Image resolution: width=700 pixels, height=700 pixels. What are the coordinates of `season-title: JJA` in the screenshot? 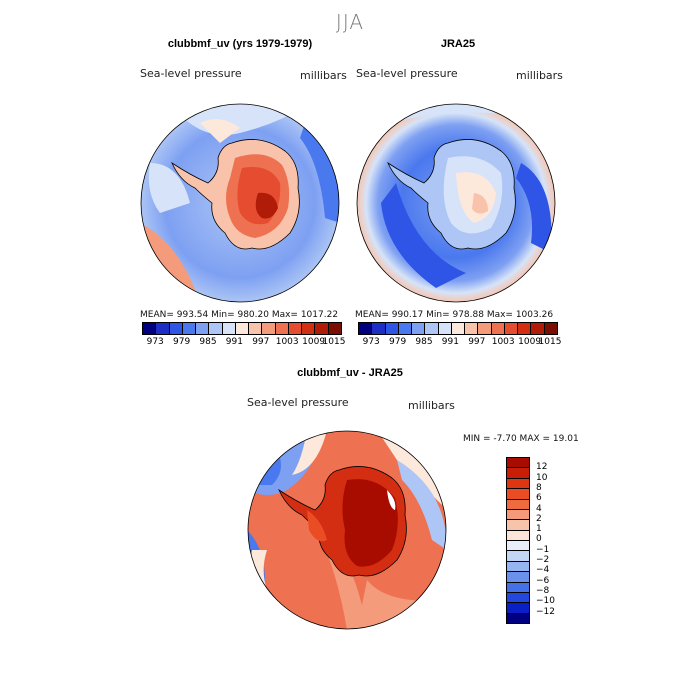 It's located at (350, 22).